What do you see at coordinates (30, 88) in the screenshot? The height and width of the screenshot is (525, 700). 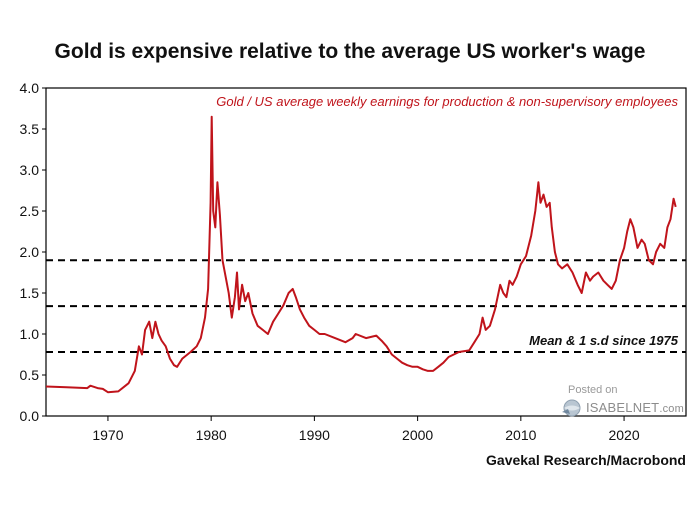 I see `y-tick-label: 4.0` at bounding box center [30, 88].